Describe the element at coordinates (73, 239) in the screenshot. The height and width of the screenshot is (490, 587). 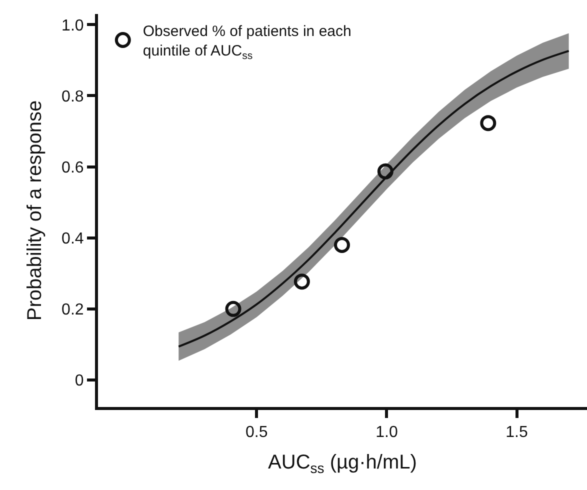
I see `y-tick-label: 0.4` at that location.